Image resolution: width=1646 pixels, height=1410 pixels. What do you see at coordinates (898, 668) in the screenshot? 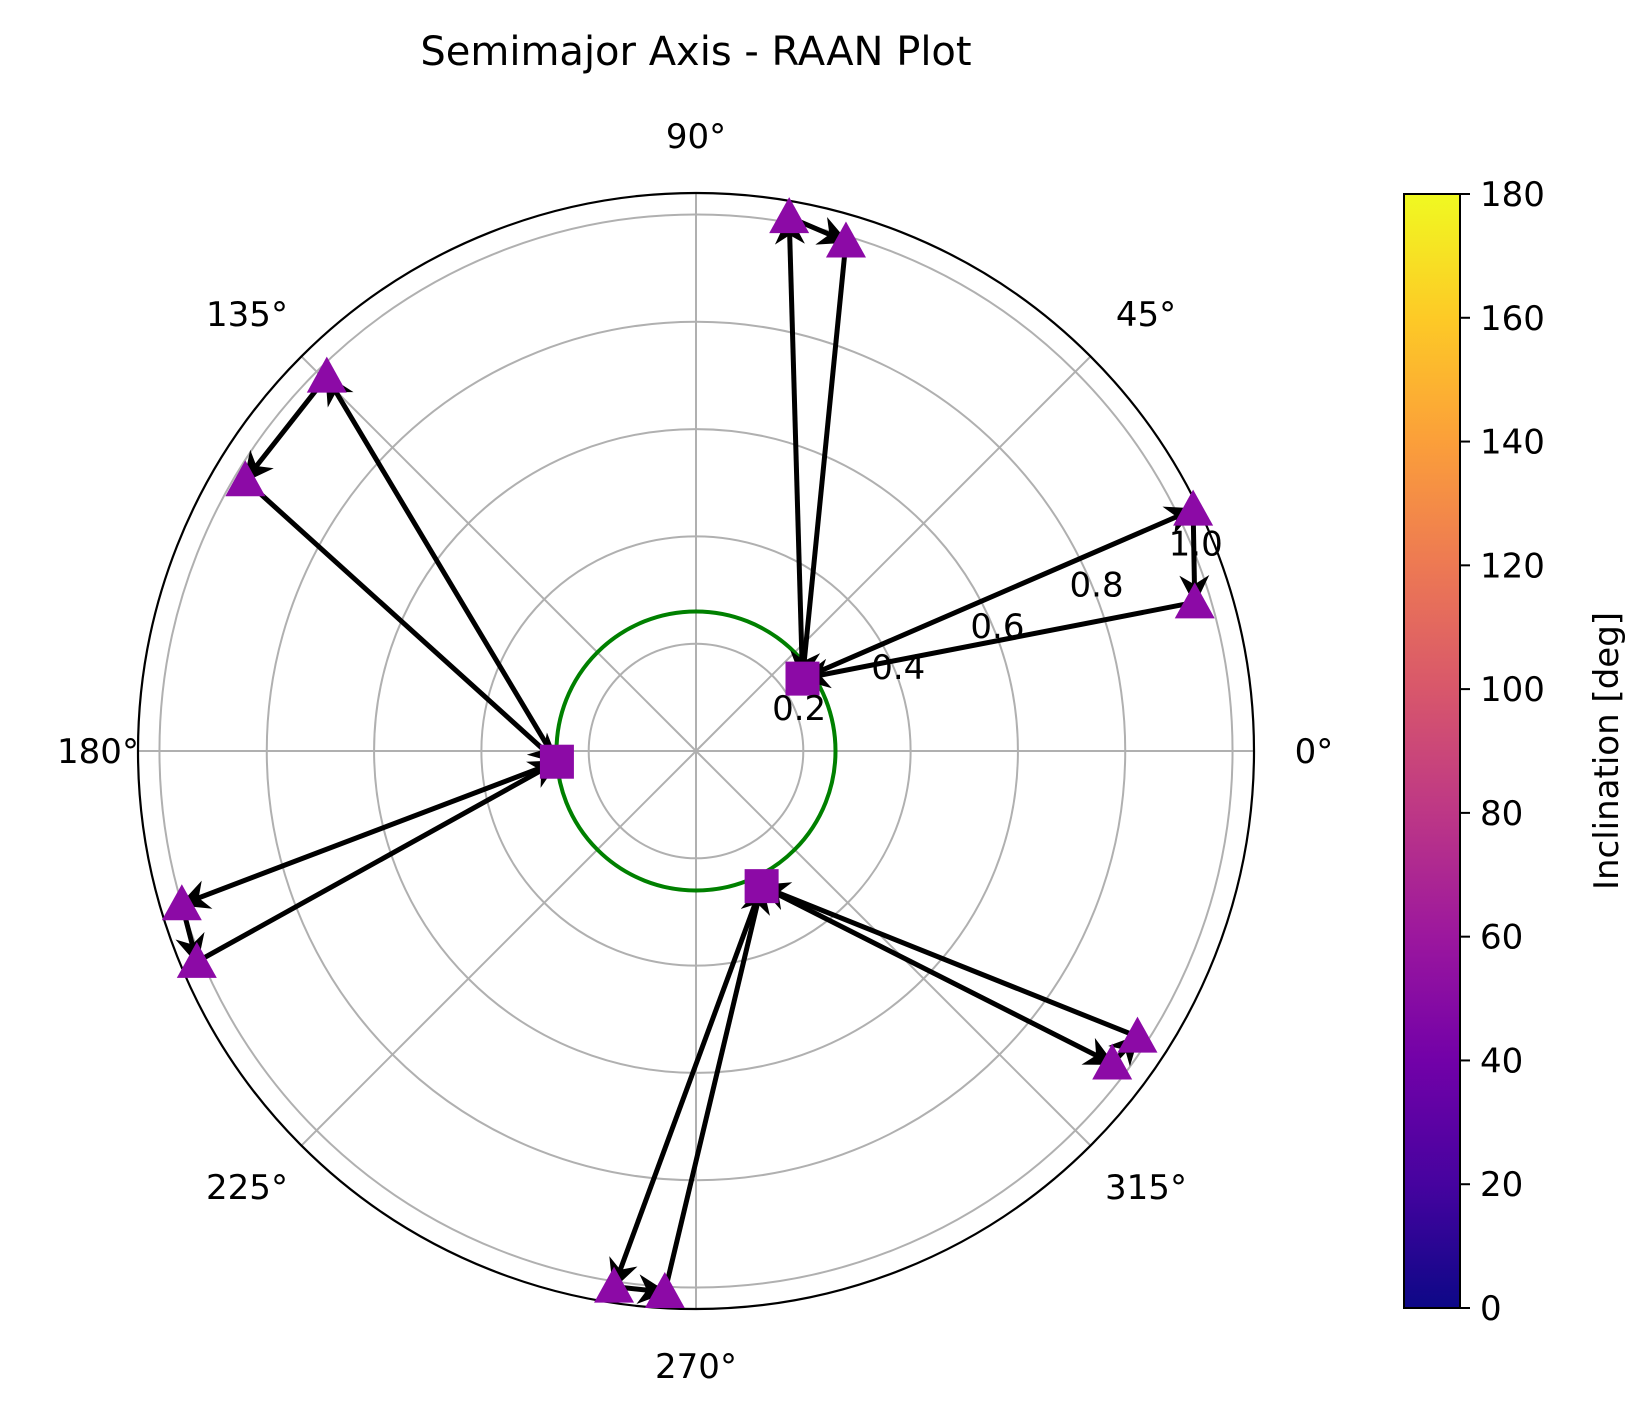
I see `radial-tick-label: 0.4` at bounding box center [898, 668].